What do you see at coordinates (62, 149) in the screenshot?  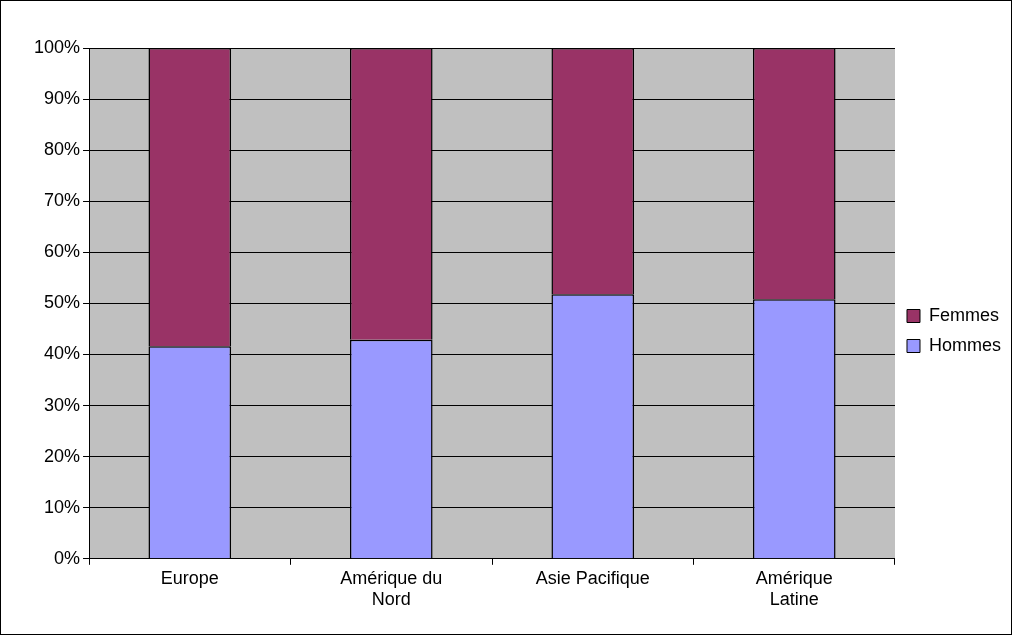 I see `y-tick-label: 80%` at bounding box center [62, 149].